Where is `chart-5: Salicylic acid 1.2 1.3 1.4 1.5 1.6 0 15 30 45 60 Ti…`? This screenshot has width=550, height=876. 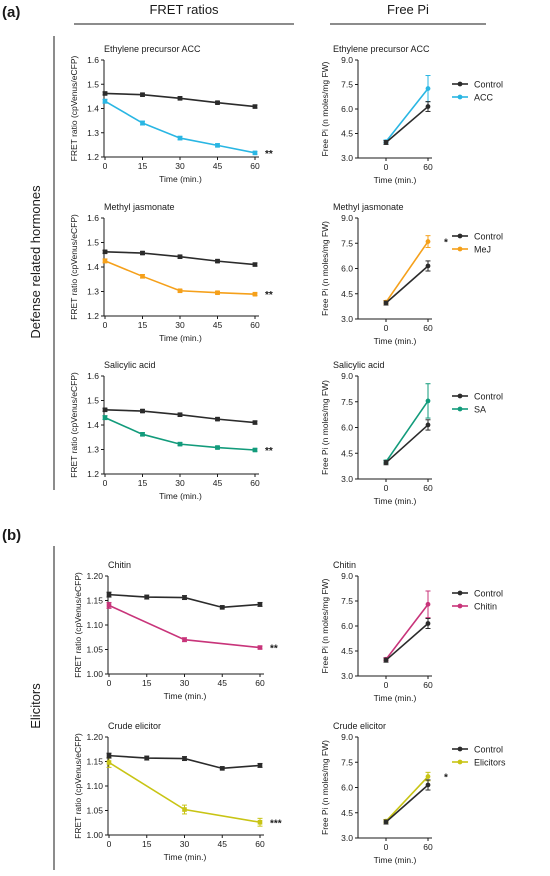 chart-5: Salicylic acid 1.2 1.3 1.4 1.5 1.6 0 15 30 45 60 Ti… is located at coordinates (171, 430).